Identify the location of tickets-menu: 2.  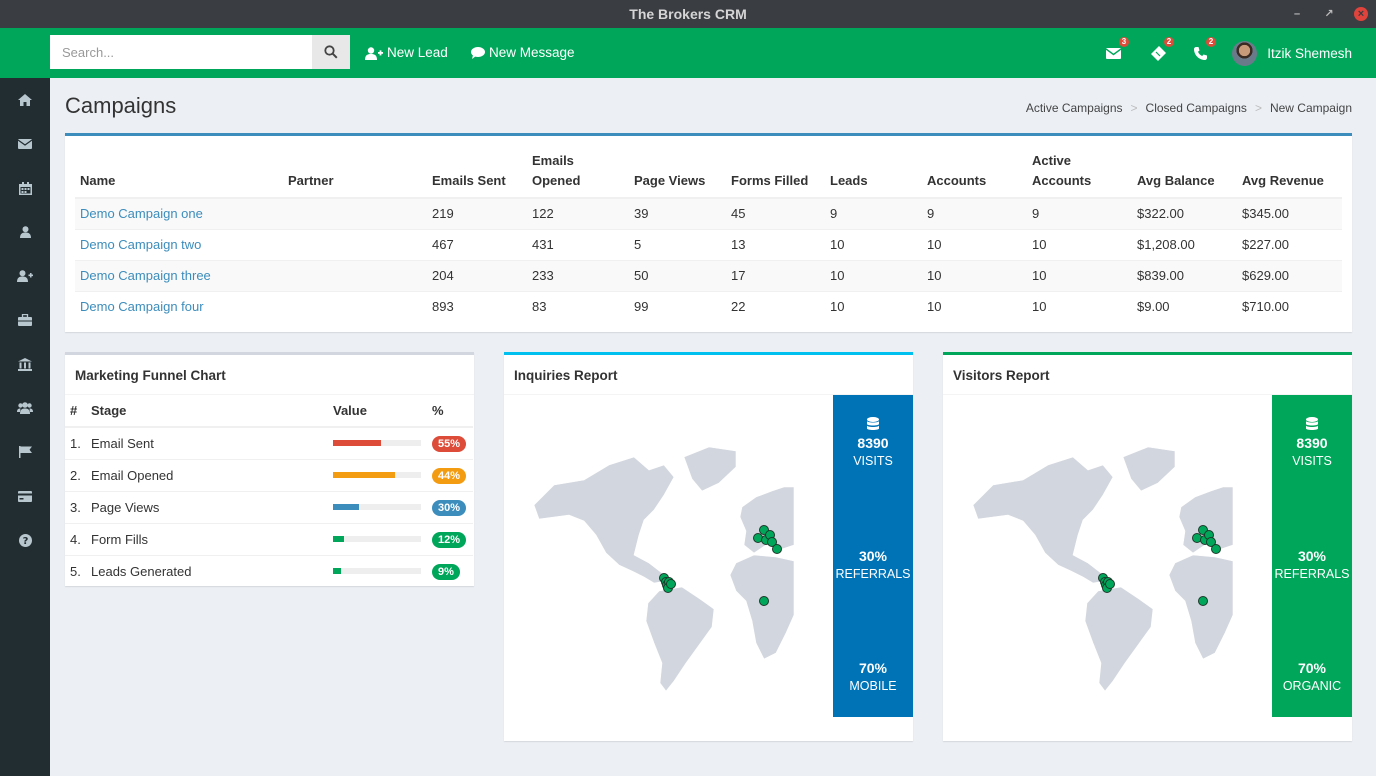
(1161, 50).